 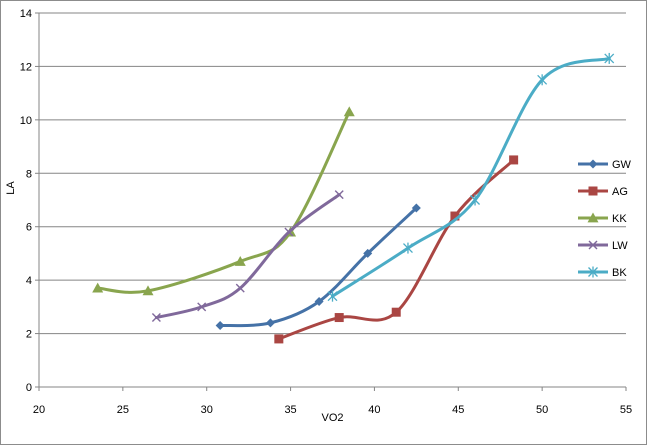 What do you see at coordinates (332, 418) in the screenshot?
I see `x-axis-label: VO2` at bounding box center [332, 418].